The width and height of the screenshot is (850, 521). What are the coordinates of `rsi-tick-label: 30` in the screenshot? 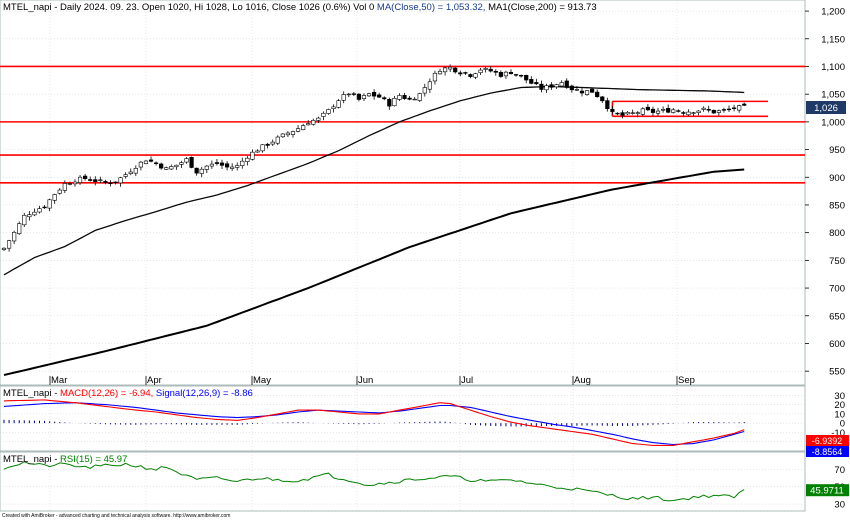 It's located at (839, 505).